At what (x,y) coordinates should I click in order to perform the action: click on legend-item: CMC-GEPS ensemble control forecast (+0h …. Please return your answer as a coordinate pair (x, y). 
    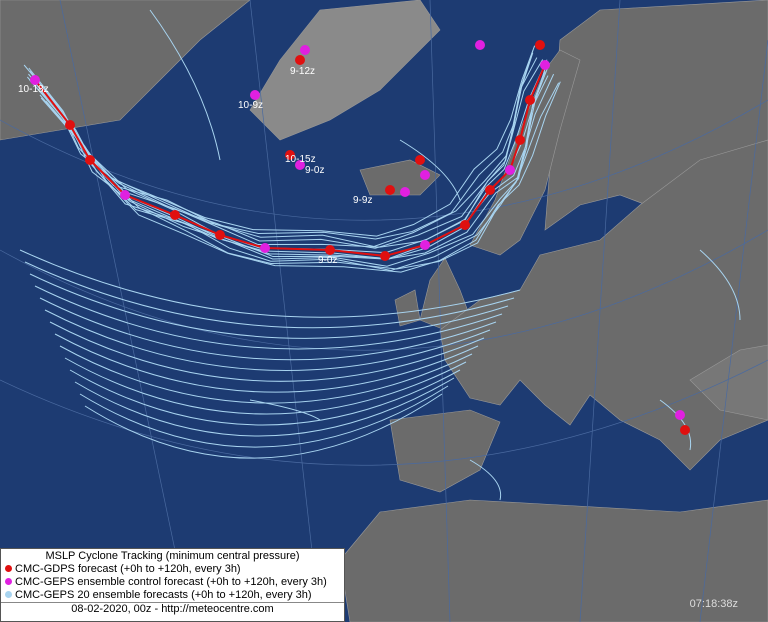
    Looking at the image, I should click on (172, 581).